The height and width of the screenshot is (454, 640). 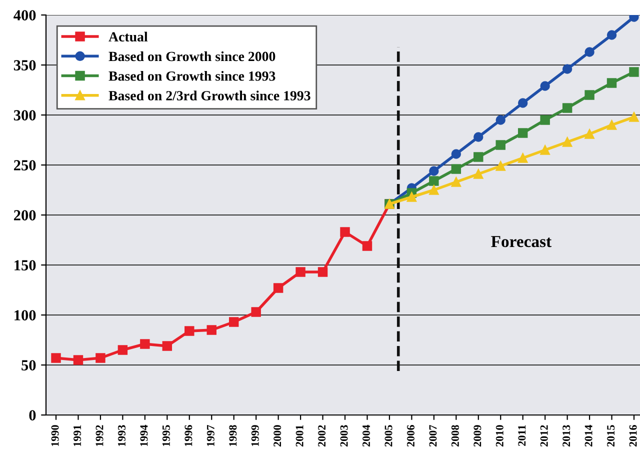 What do you see at coordinates (544, 435) in the screenshot?
I see `x-tick-label: 2012` at bounding box center [544, 435].